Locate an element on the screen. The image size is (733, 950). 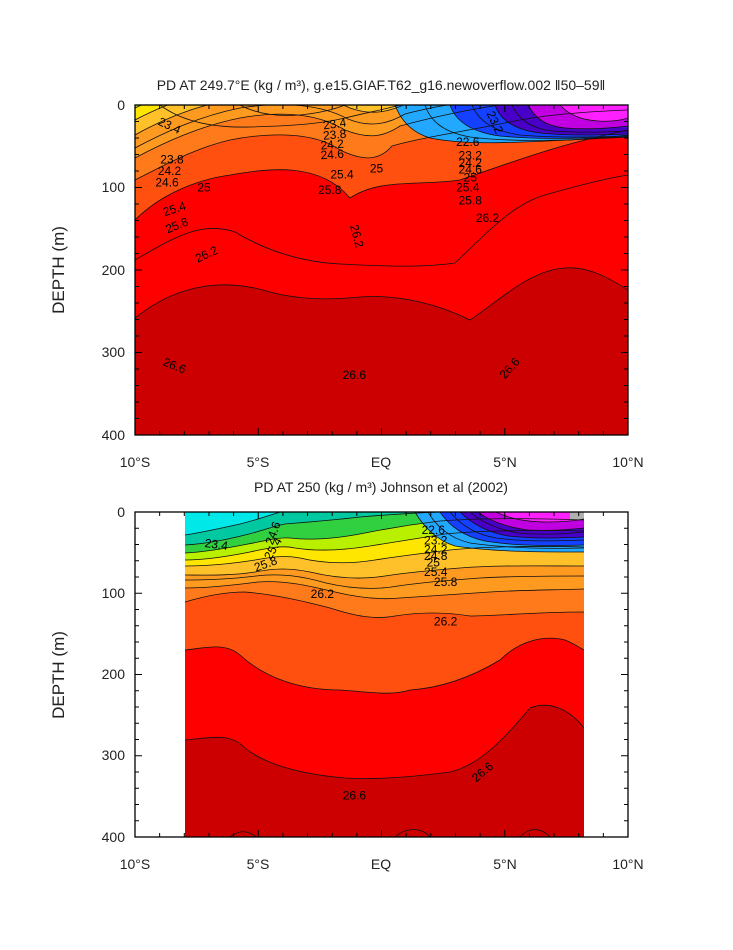
panel-1-ytick-label: 400 is located at coordinates (114, 435).